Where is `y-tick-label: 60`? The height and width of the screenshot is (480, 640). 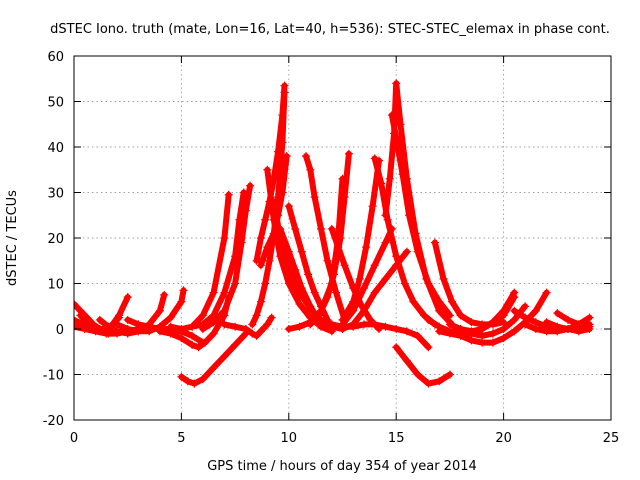 y-tick-label: 60 is located at coordinates (55, 57).